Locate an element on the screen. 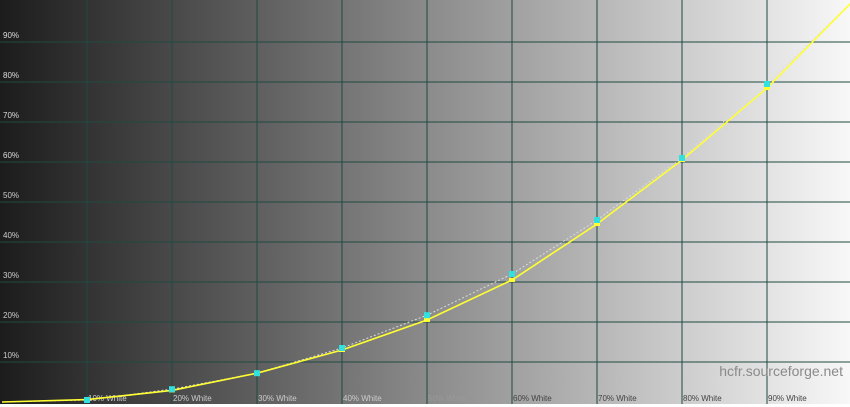  y-tick-label: 80% is located at coordinates (11, 75).